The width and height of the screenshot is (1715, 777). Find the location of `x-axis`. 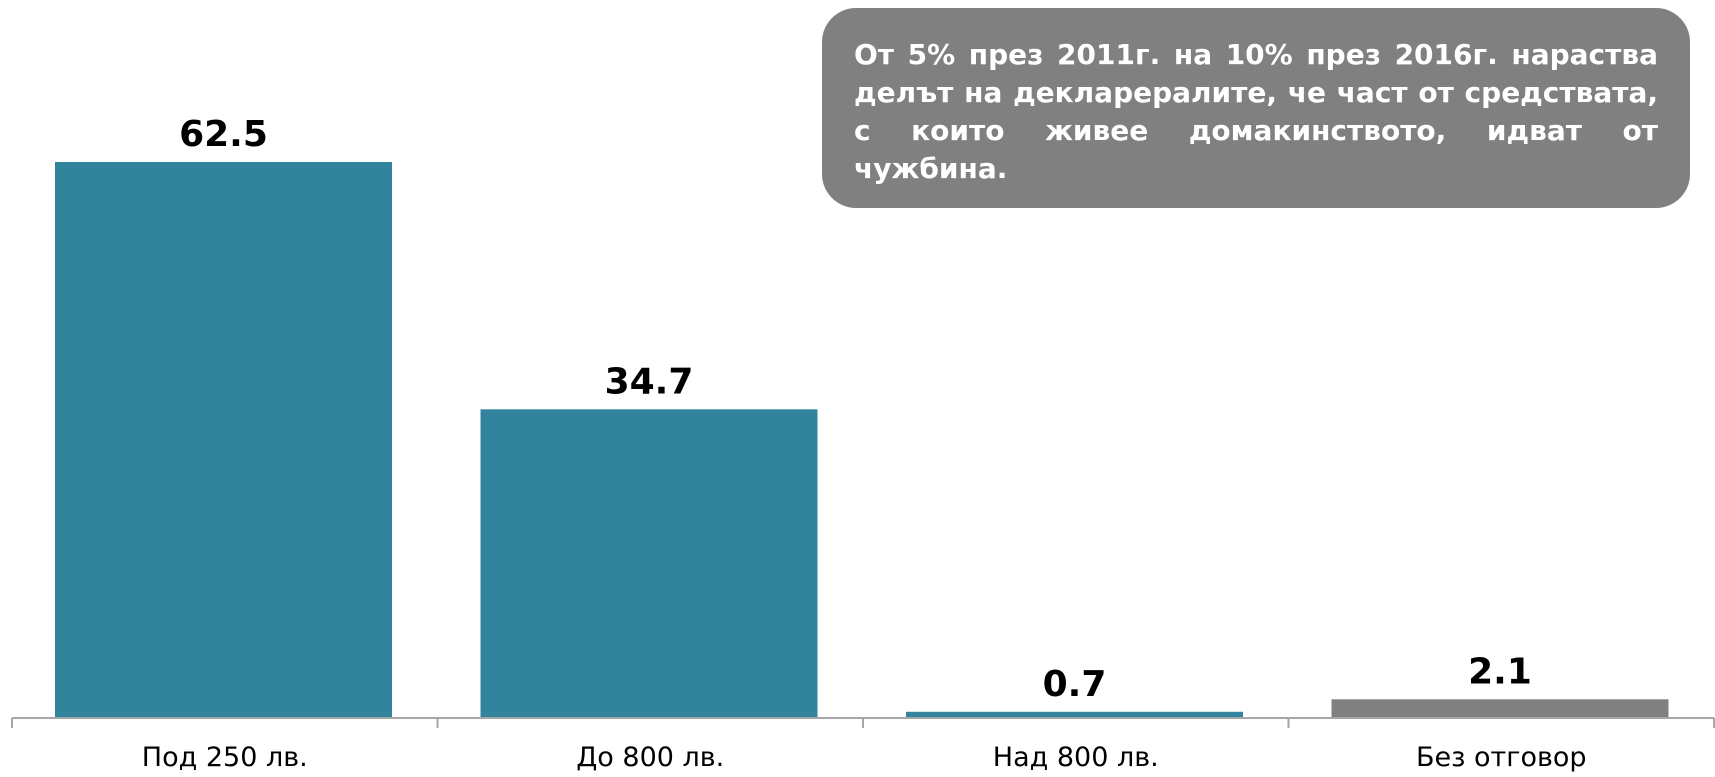

x-axis is located at coordinates (863, 722).